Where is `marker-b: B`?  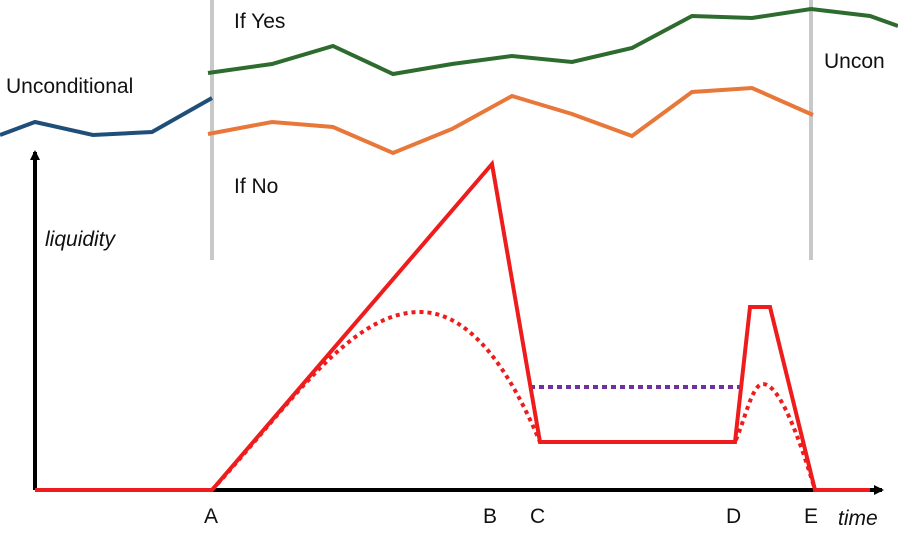 marker-b: B is located at coordinates (490, 516).